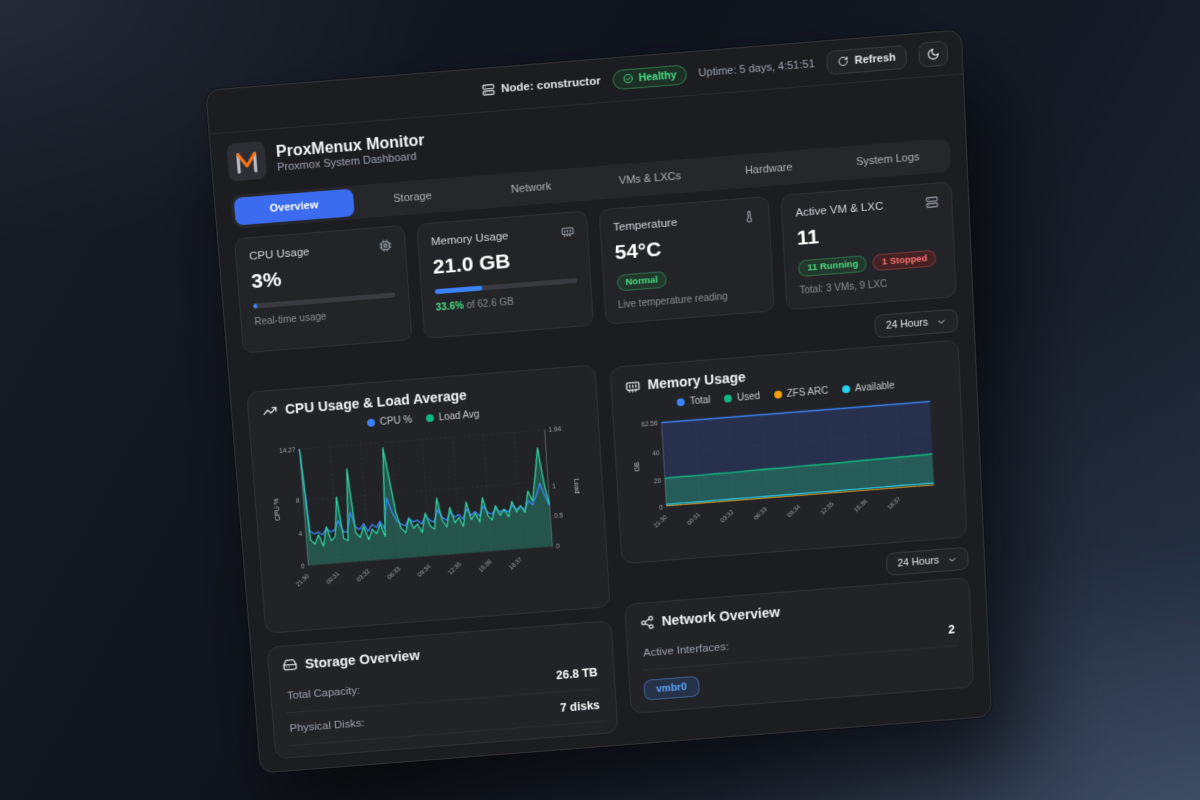  I want to click on cpu-value: 3%, so click(266, 281).